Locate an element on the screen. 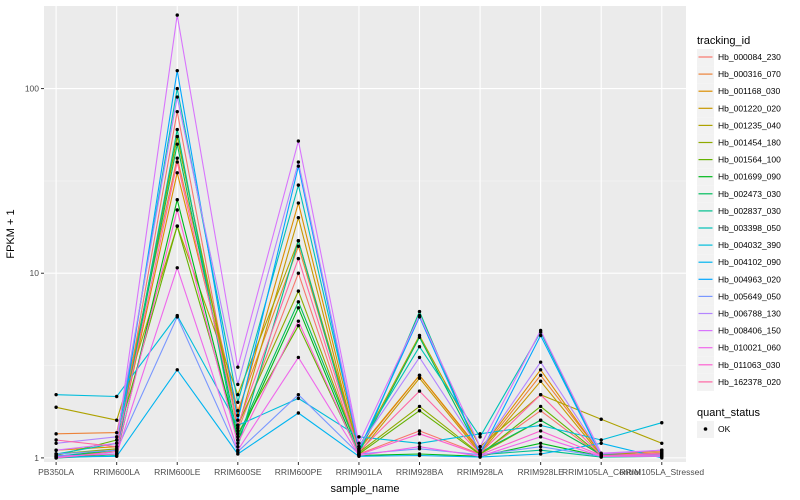 This screenshot has height=500, width=800. y-tick-label: 100 is located at coordinates (32, 89).